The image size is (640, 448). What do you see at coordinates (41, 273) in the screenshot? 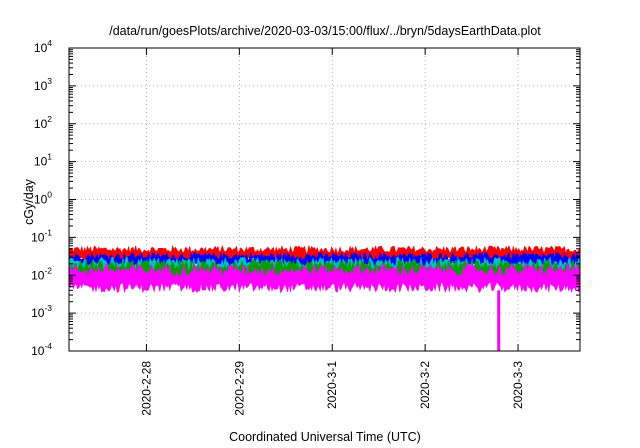
I see `y-tick-label: 10⁻²` at bounding box center [41, 273].